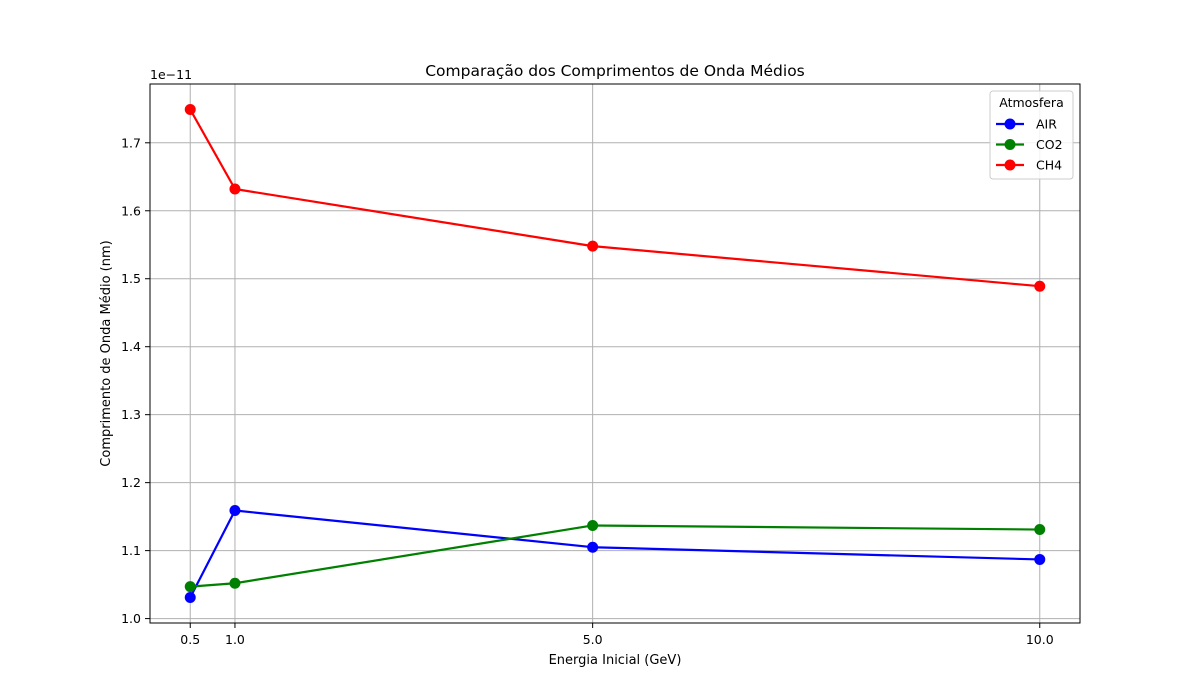  Describe the element at coordinates (131, 550) in the screenshot. I see `y-tick-label: 1.1` at that location.